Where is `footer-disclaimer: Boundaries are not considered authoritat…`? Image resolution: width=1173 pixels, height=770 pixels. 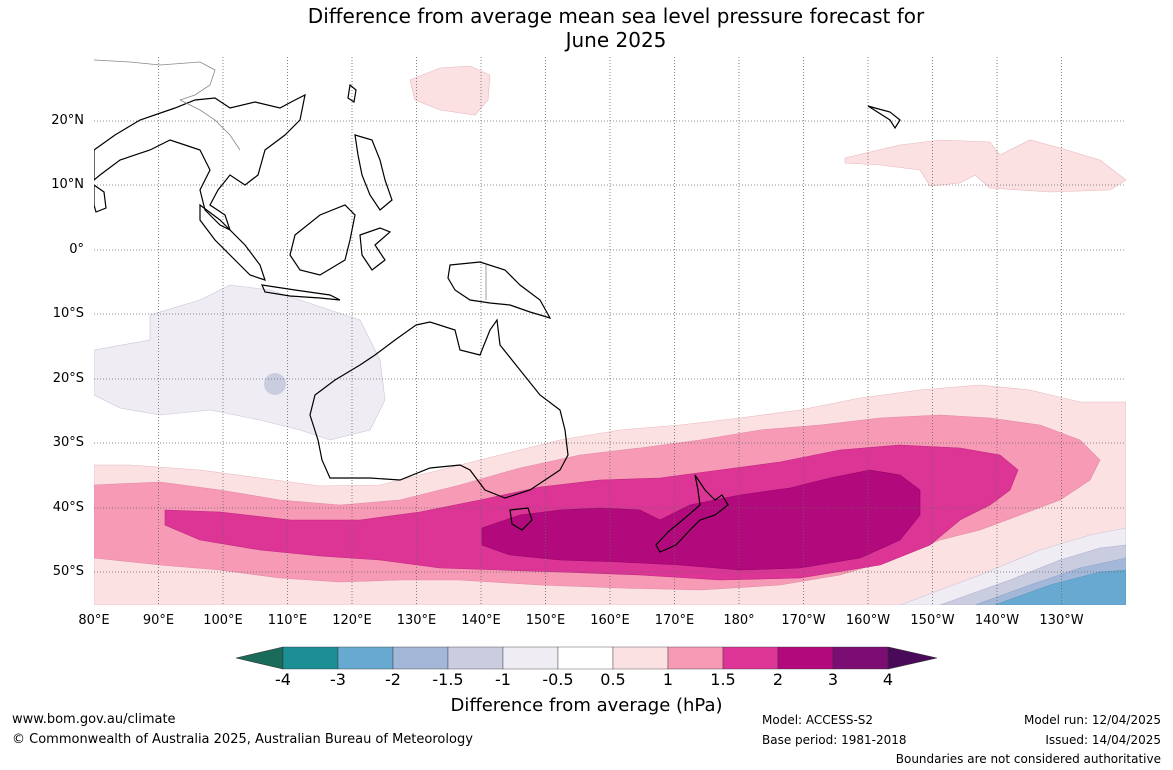 footer-disclaimer: Boundaries are not considered authoritat… is located at coordinates (1028, 759).